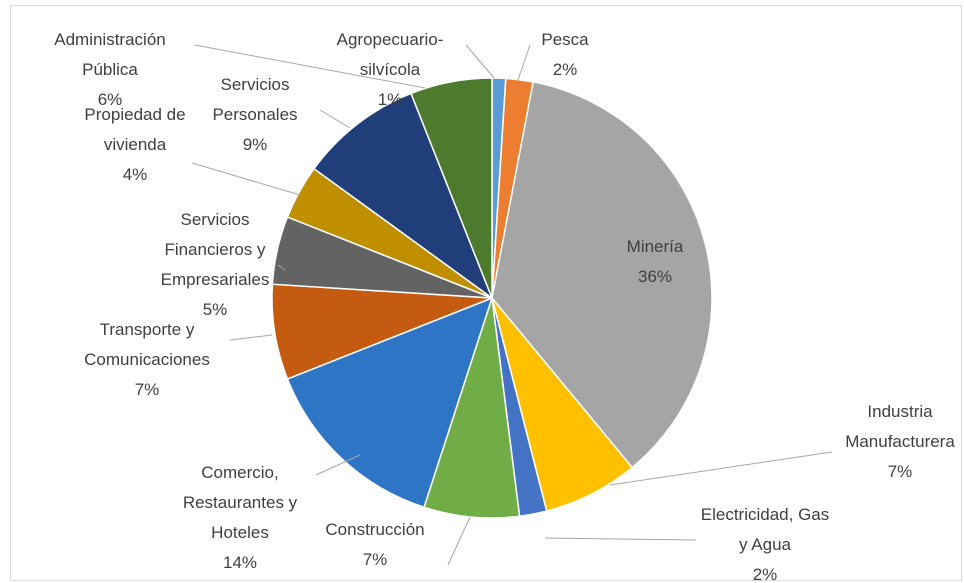 This screenshot has width=964, height=583. I want to click on percent-label: 9%, so click(255, 144).